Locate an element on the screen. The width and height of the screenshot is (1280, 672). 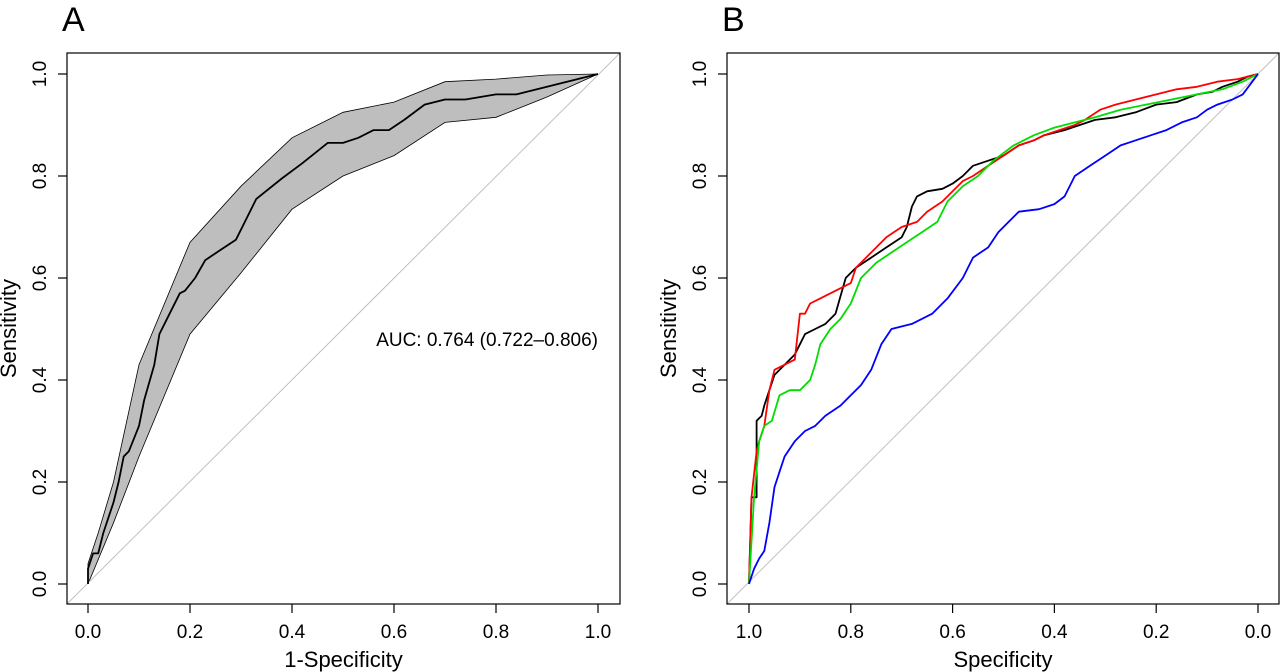
panel-a-auc-annotation: AUC: 0.764 (0.722–0.806) is located at coordinates (487, 340).